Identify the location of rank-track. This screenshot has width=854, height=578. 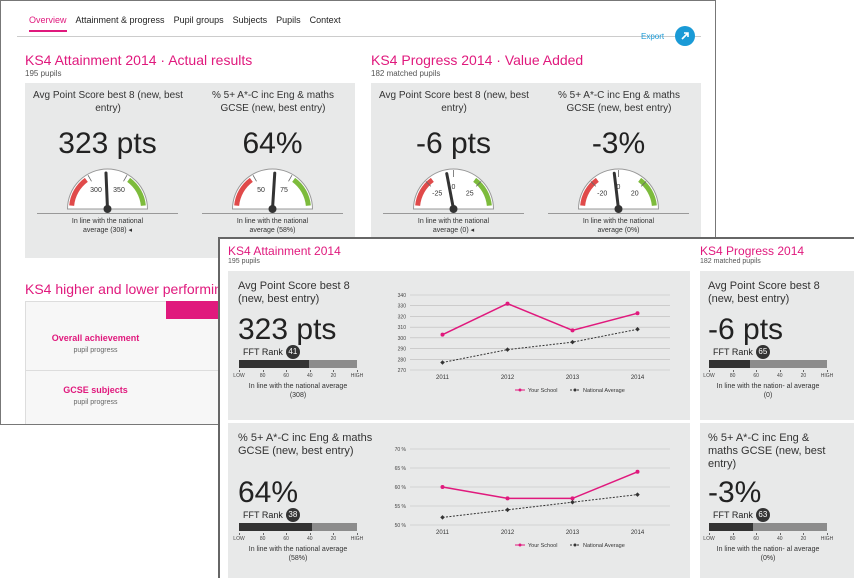
(768, 527).